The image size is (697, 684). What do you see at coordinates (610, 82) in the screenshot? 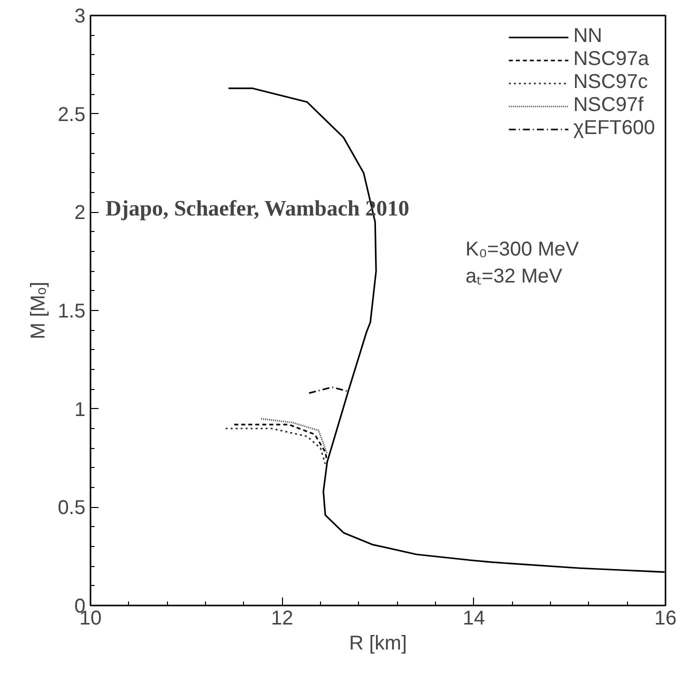
I see `legend-label: NSC97c` at bounding box center [610, 82].